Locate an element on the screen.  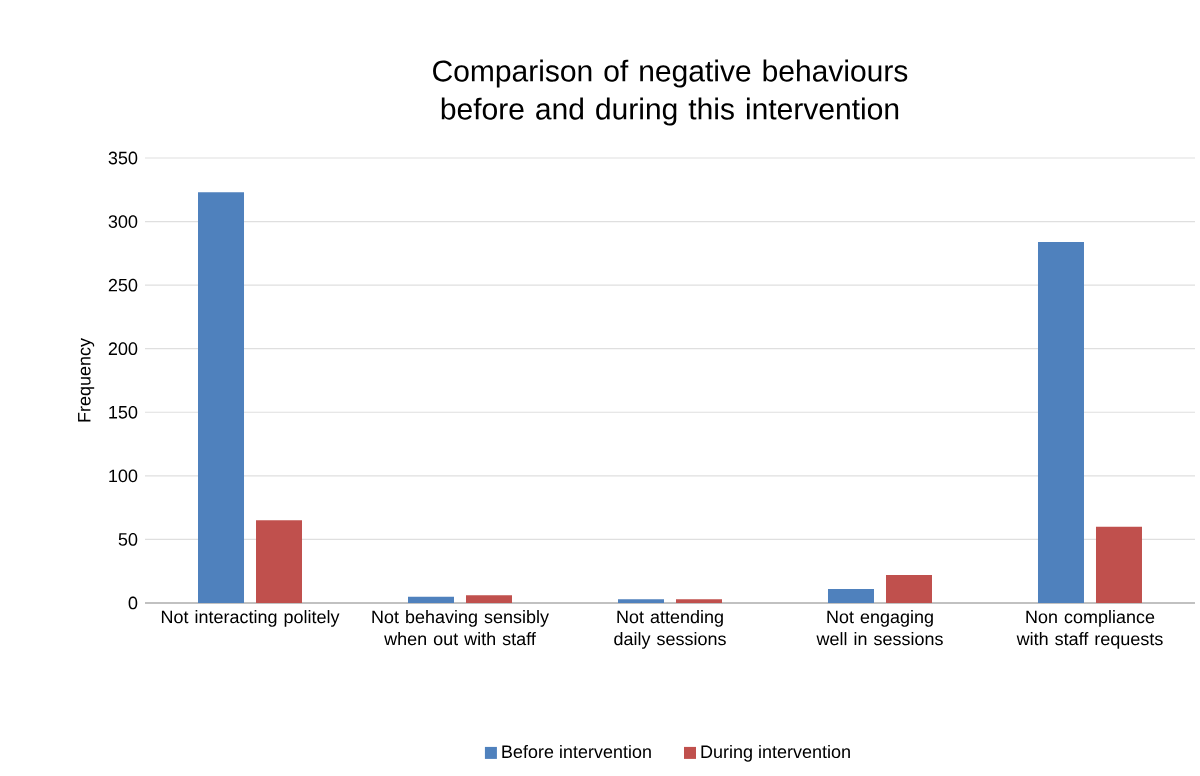
y-tick-label: 150 is located at coordinates (123, 412).